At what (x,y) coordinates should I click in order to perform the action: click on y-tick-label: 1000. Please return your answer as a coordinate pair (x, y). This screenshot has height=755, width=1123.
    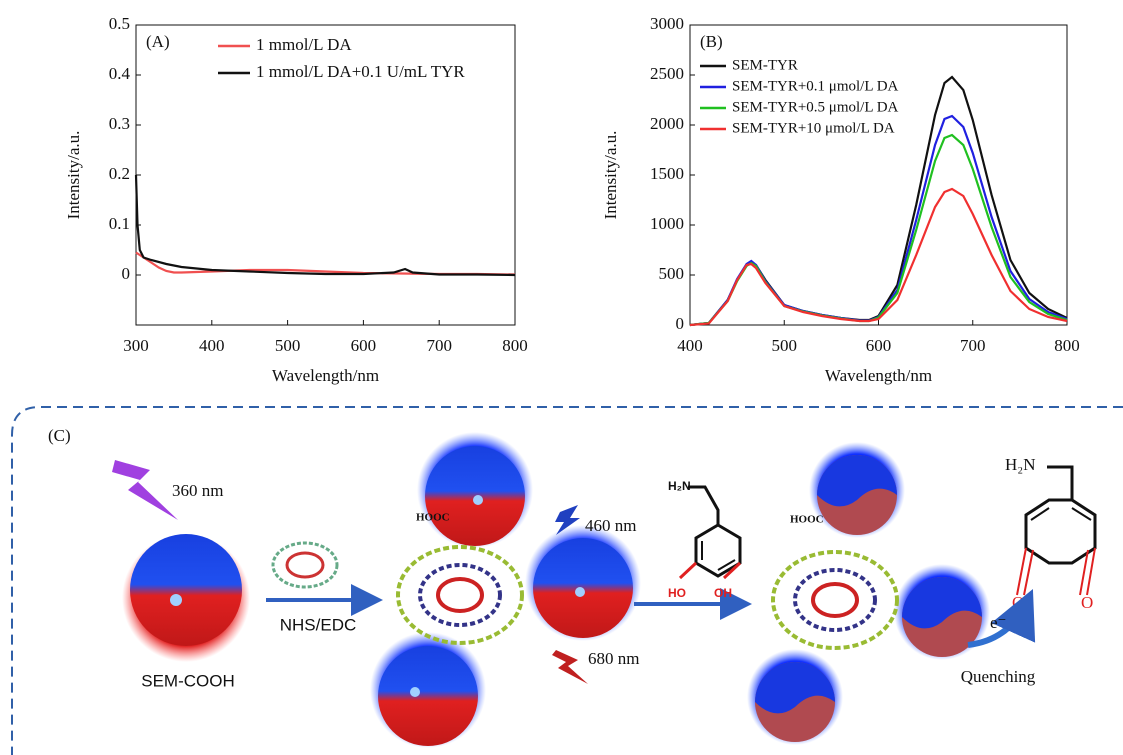
    Looking at the image, I should click on (667, 223).